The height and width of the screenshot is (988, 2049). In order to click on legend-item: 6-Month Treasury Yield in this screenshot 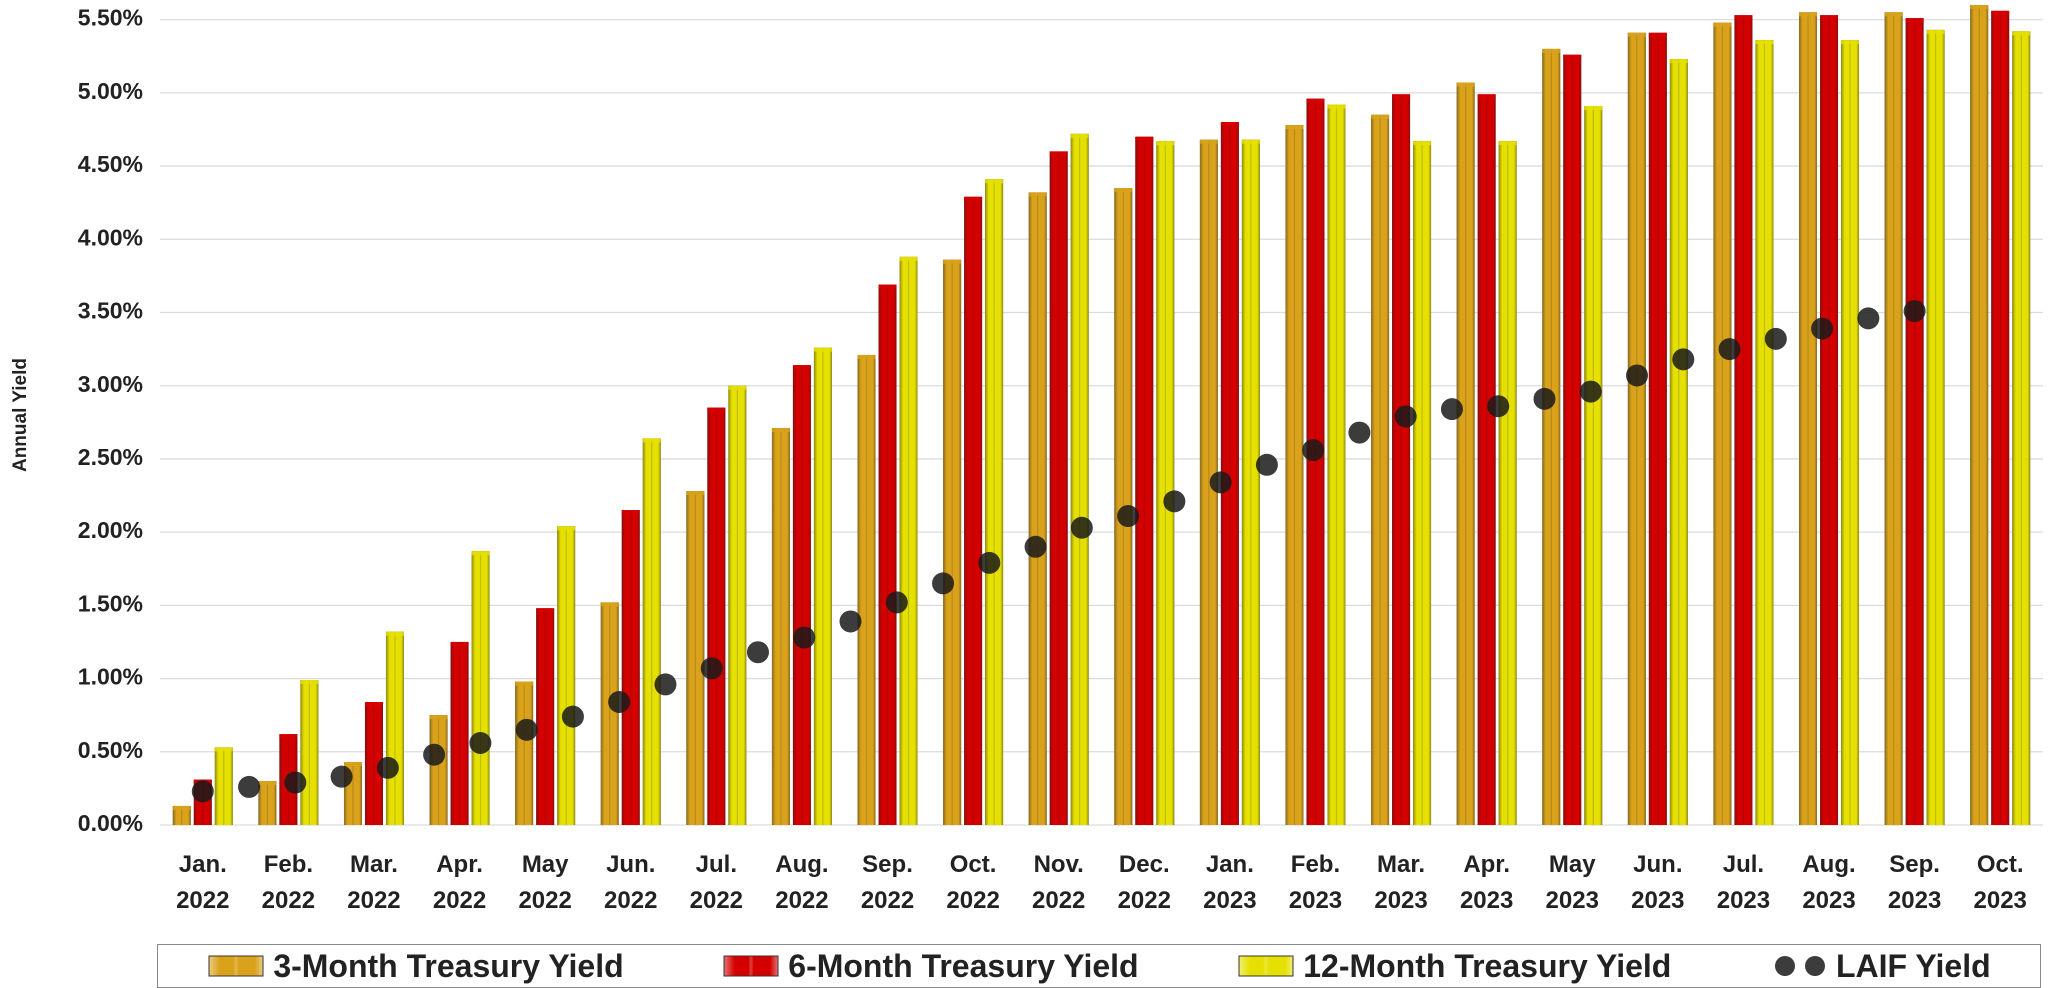, I will do `click(930, 966)`.